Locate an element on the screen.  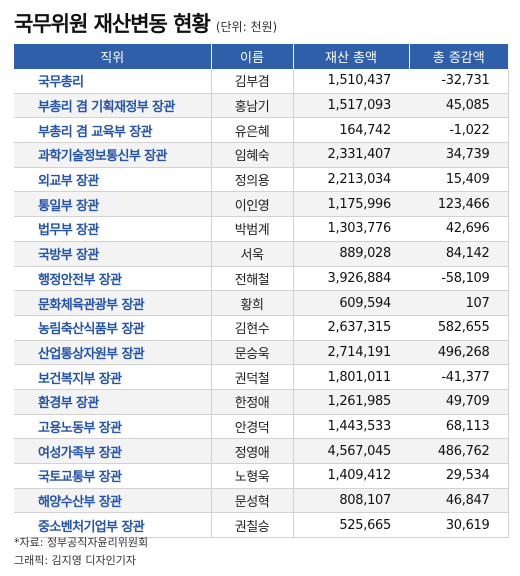
cell-position: 산업통상자원부 장관 is located at coordinates (112, 353).